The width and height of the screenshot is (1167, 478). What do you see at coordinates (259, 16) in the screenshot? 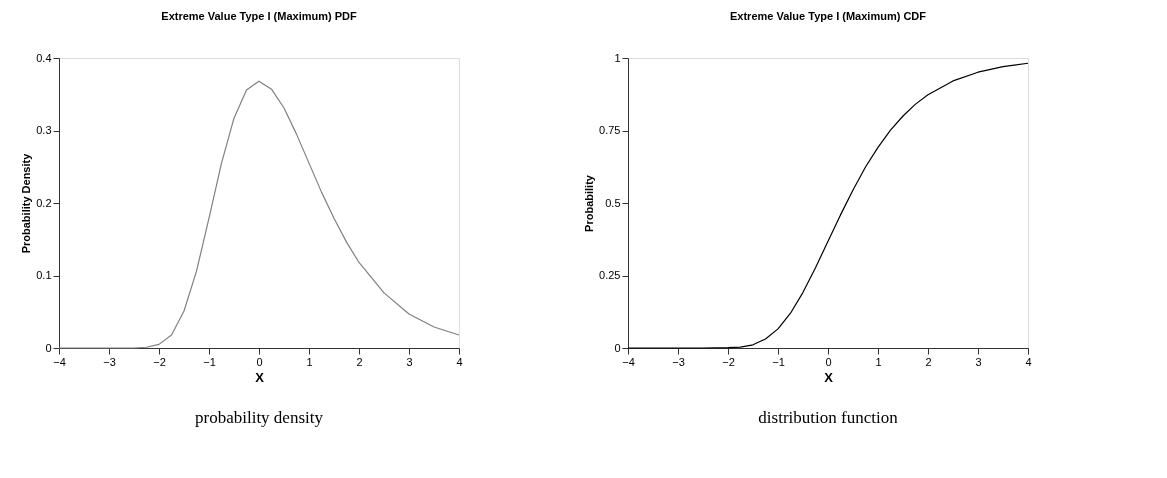
I see `chart-title: Extreme Value Type I (Maximum) PDF` at bounding box center [259, 16].